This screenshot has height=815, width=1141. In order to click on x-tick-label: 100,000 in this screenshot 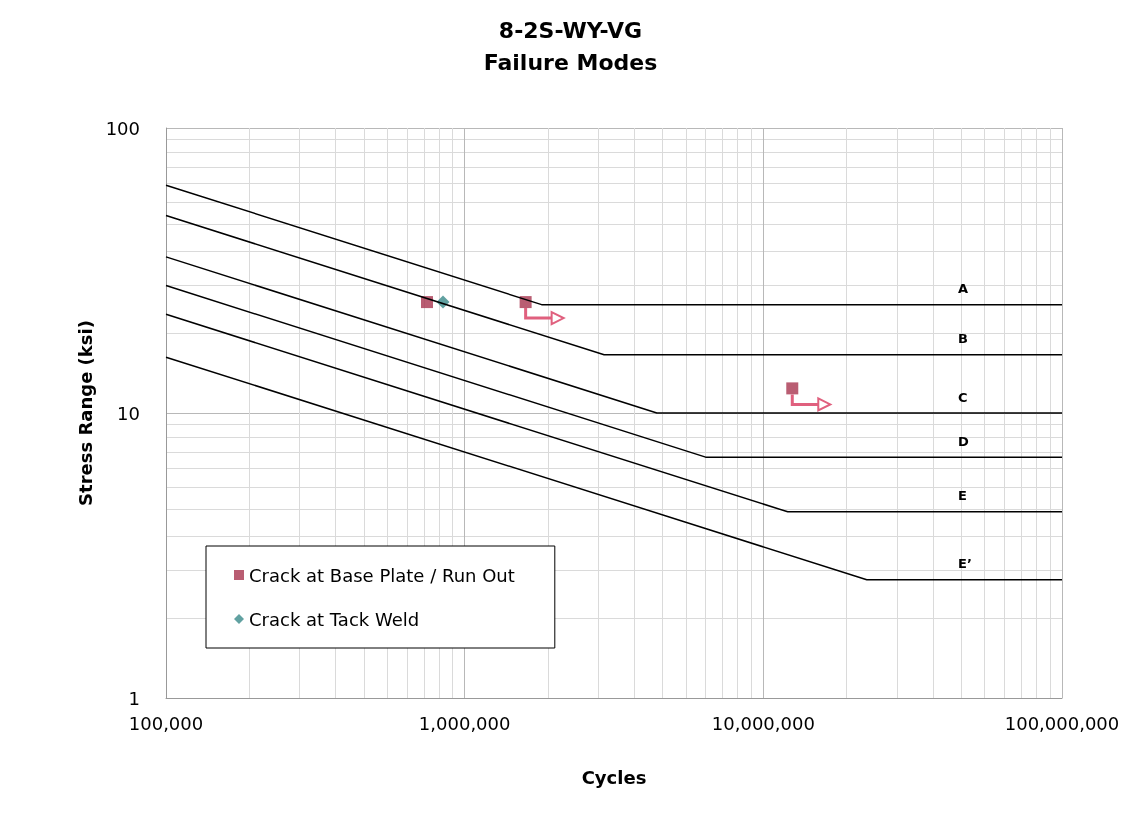, I will do `click(166, 723)`.